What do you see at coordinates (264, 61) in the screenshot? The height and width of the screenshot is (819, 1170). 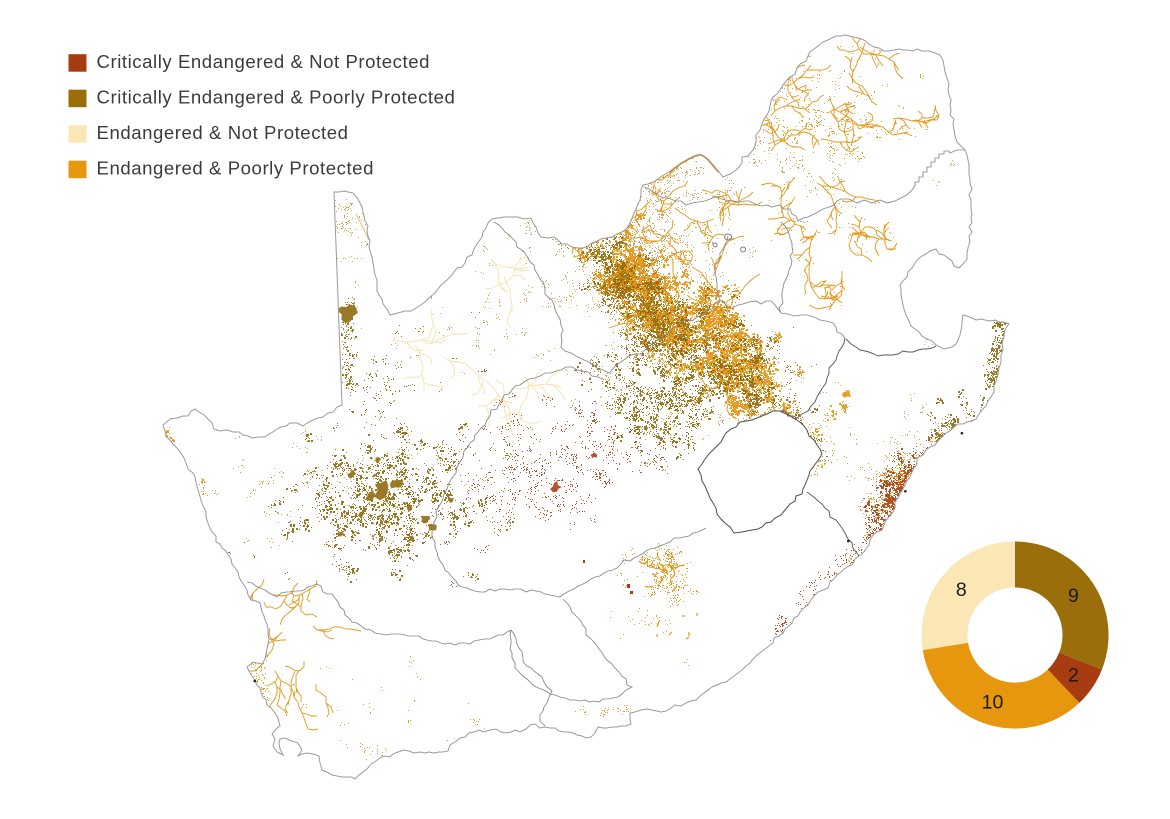 I see `svg-text:Critically Endangered & Not Pr: Critically Endangered & Not Protected` at bounding box center [264, 61].